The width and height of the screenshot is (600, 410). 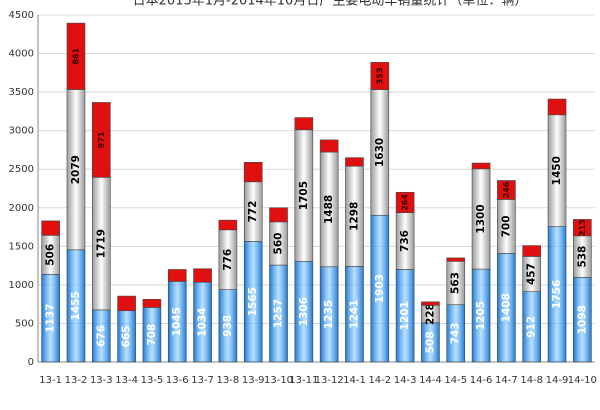 What do you see at coordinates (253, 212) in the screenshot?
I see `value-label: 772` at bounding box center [253, 212].